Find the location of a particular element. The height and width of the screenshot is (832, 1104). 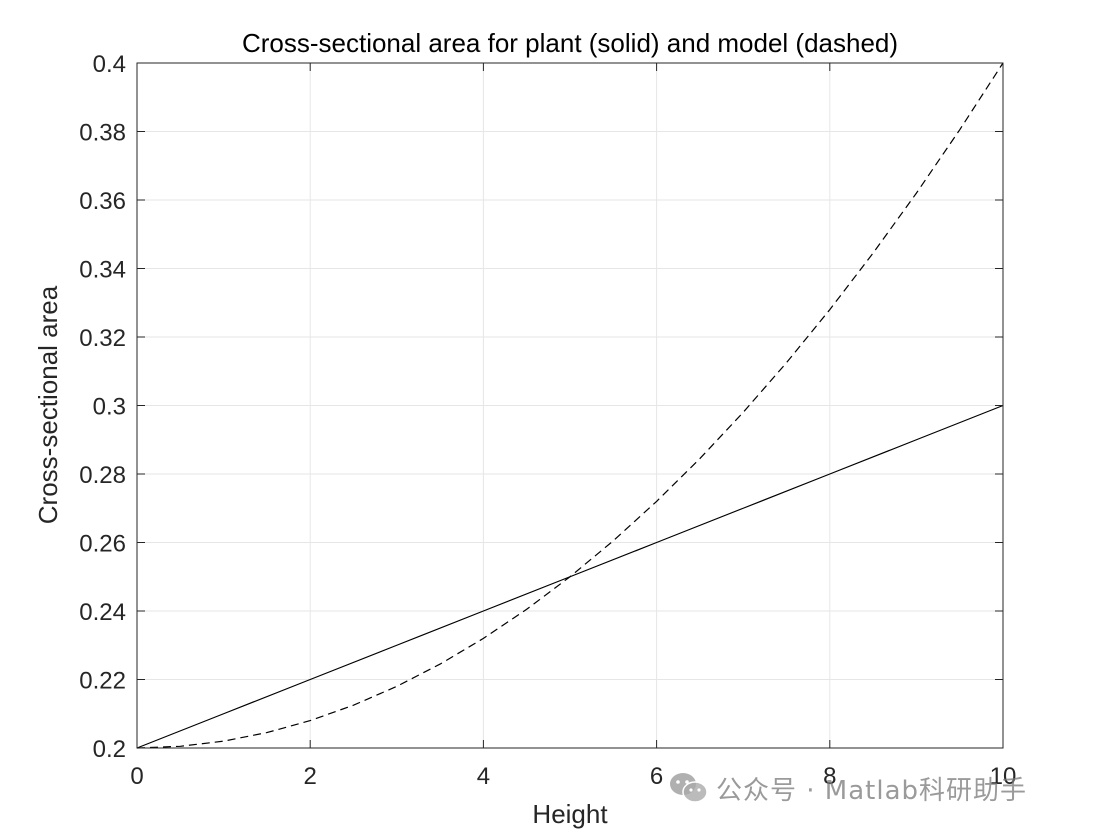

y-tick-label: 0.38 is located at coordinates (102, 133).